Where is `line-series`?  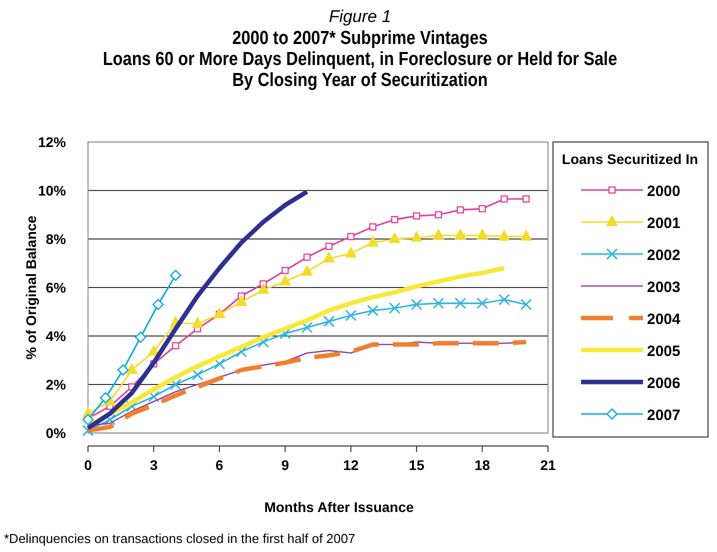 line-series is located at coordinates (198, 309).